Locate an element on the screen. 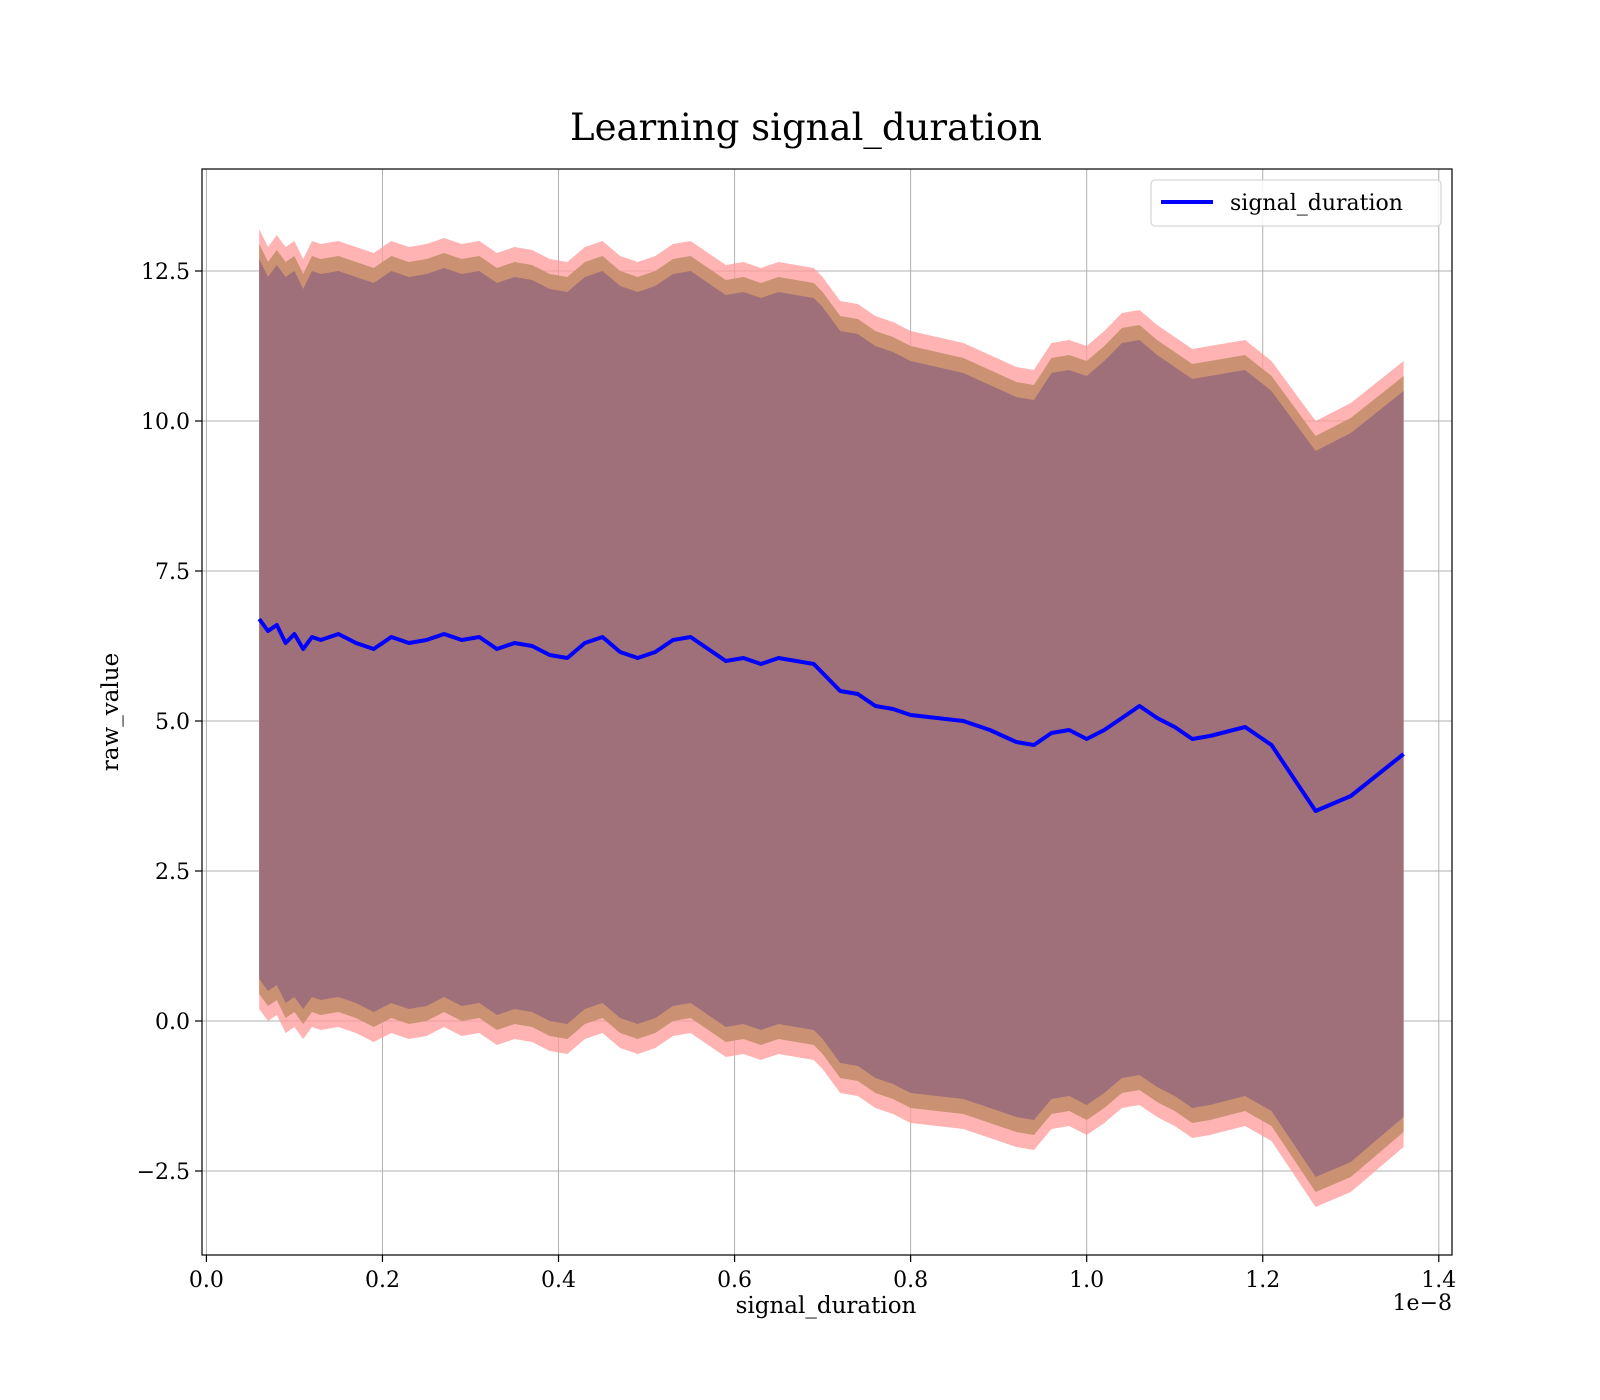  chart-title: Learning signal_duration is located at coordinates (806, 128).